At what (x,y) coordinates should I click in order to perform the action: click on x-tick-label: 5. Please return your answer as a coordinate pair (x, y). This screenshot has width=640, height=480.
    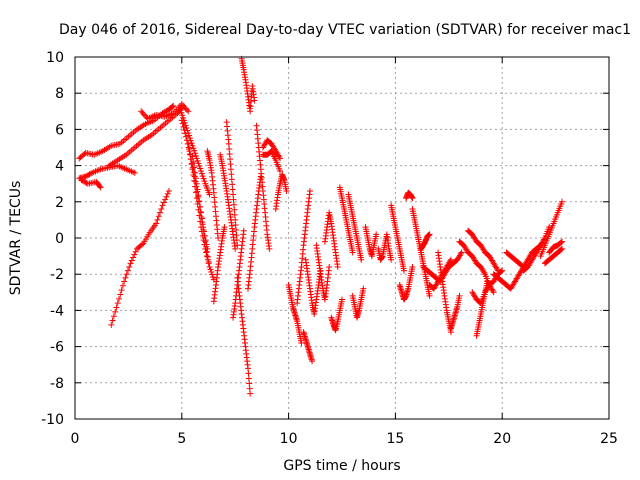
    Looking at the image, I should click on (181, 439).